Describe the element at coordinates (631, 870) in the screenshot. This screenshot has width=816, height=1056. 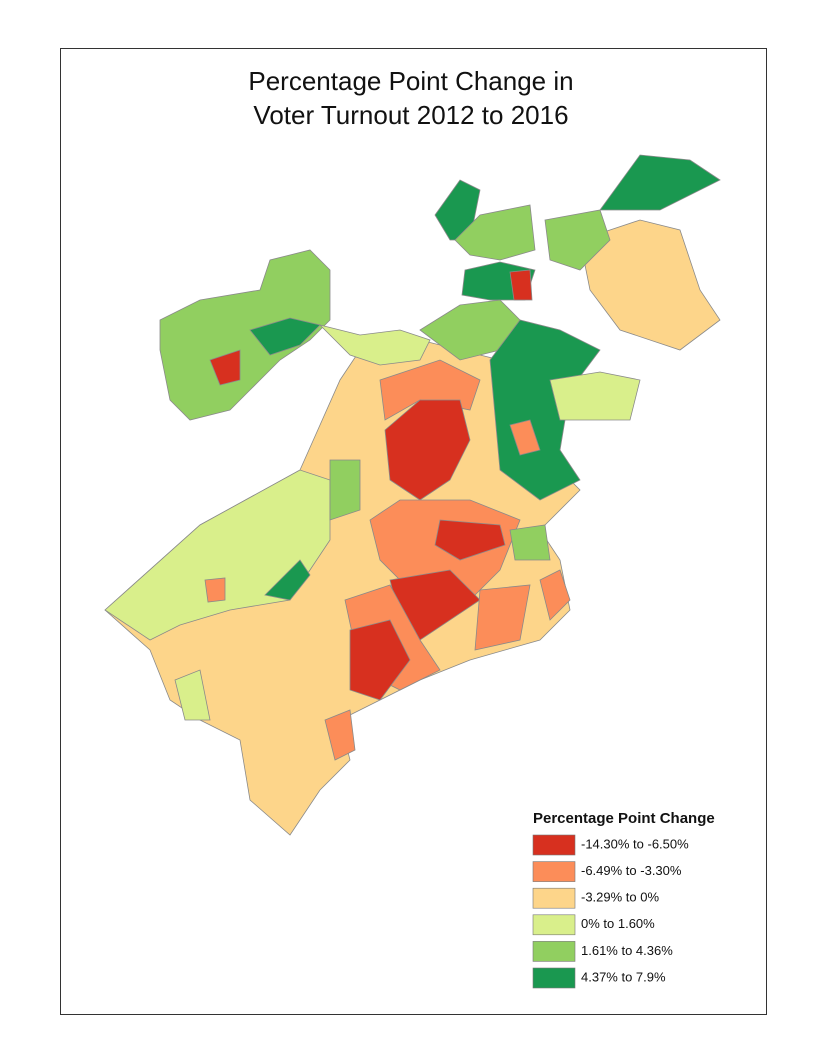
I see `legend-label: -6.49% to -3.30%` at that location.